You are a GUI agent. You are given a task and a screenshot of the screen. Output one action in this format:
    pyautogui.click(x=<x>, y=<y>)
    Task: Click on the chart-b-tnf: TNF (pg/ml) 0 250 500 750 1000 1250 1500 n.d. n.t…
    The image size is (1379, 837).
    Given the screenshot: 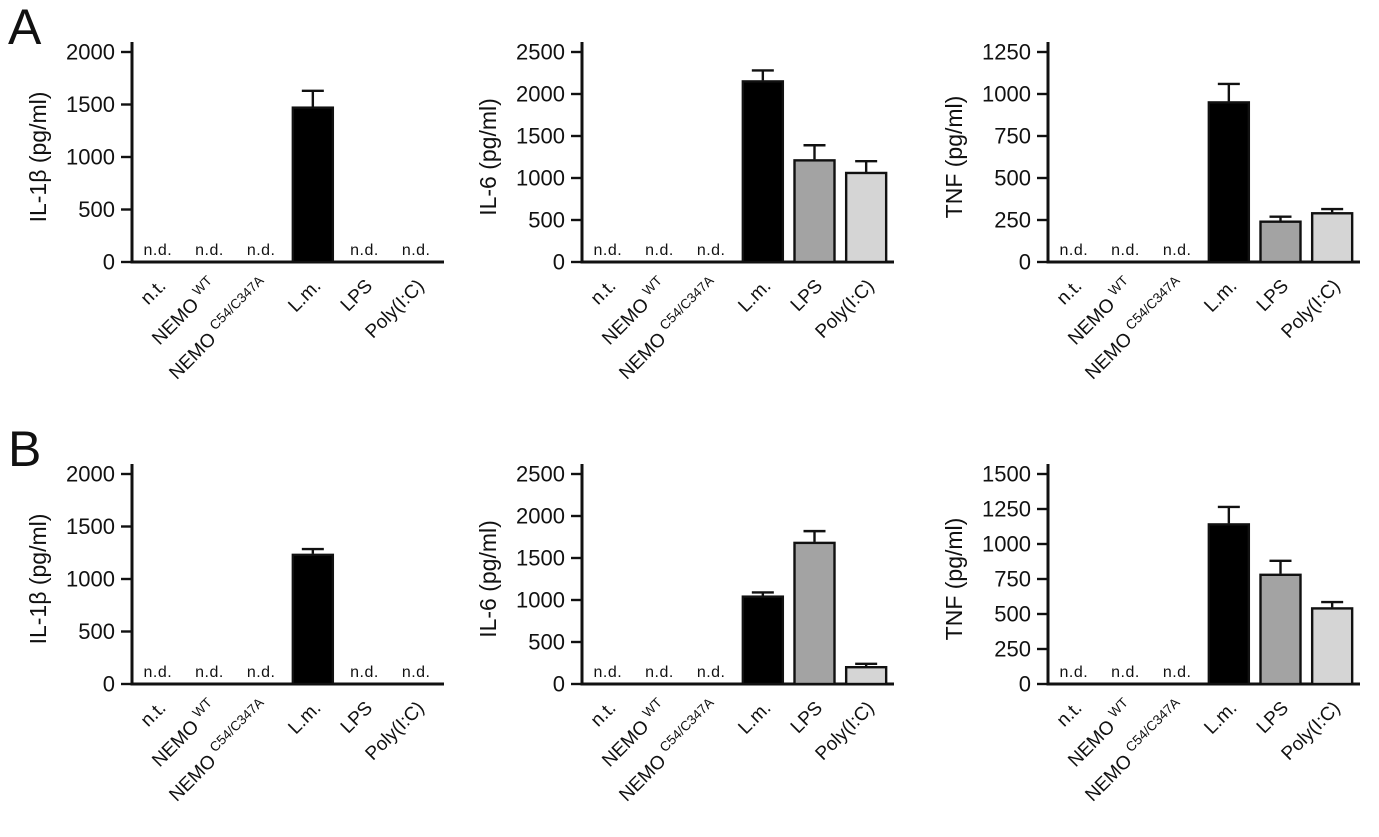 What is the action you would take?
    pyautogui.click(x=1148, y=641)
    